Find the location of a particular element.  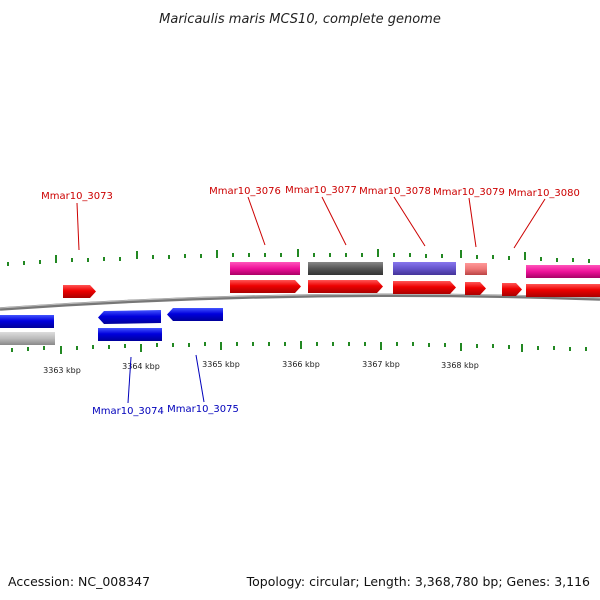

kbp-label: 3364 kbp is located at coordinates (141, 366).